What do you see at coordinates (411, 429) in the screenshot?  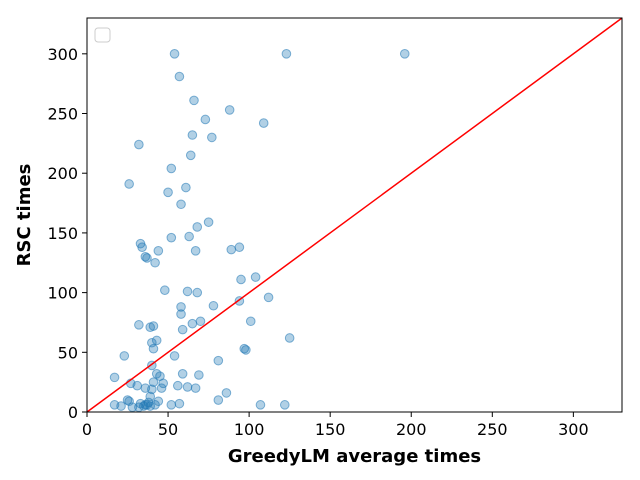 I see `x-tick-label: 200` at bounding box center [411, 429].